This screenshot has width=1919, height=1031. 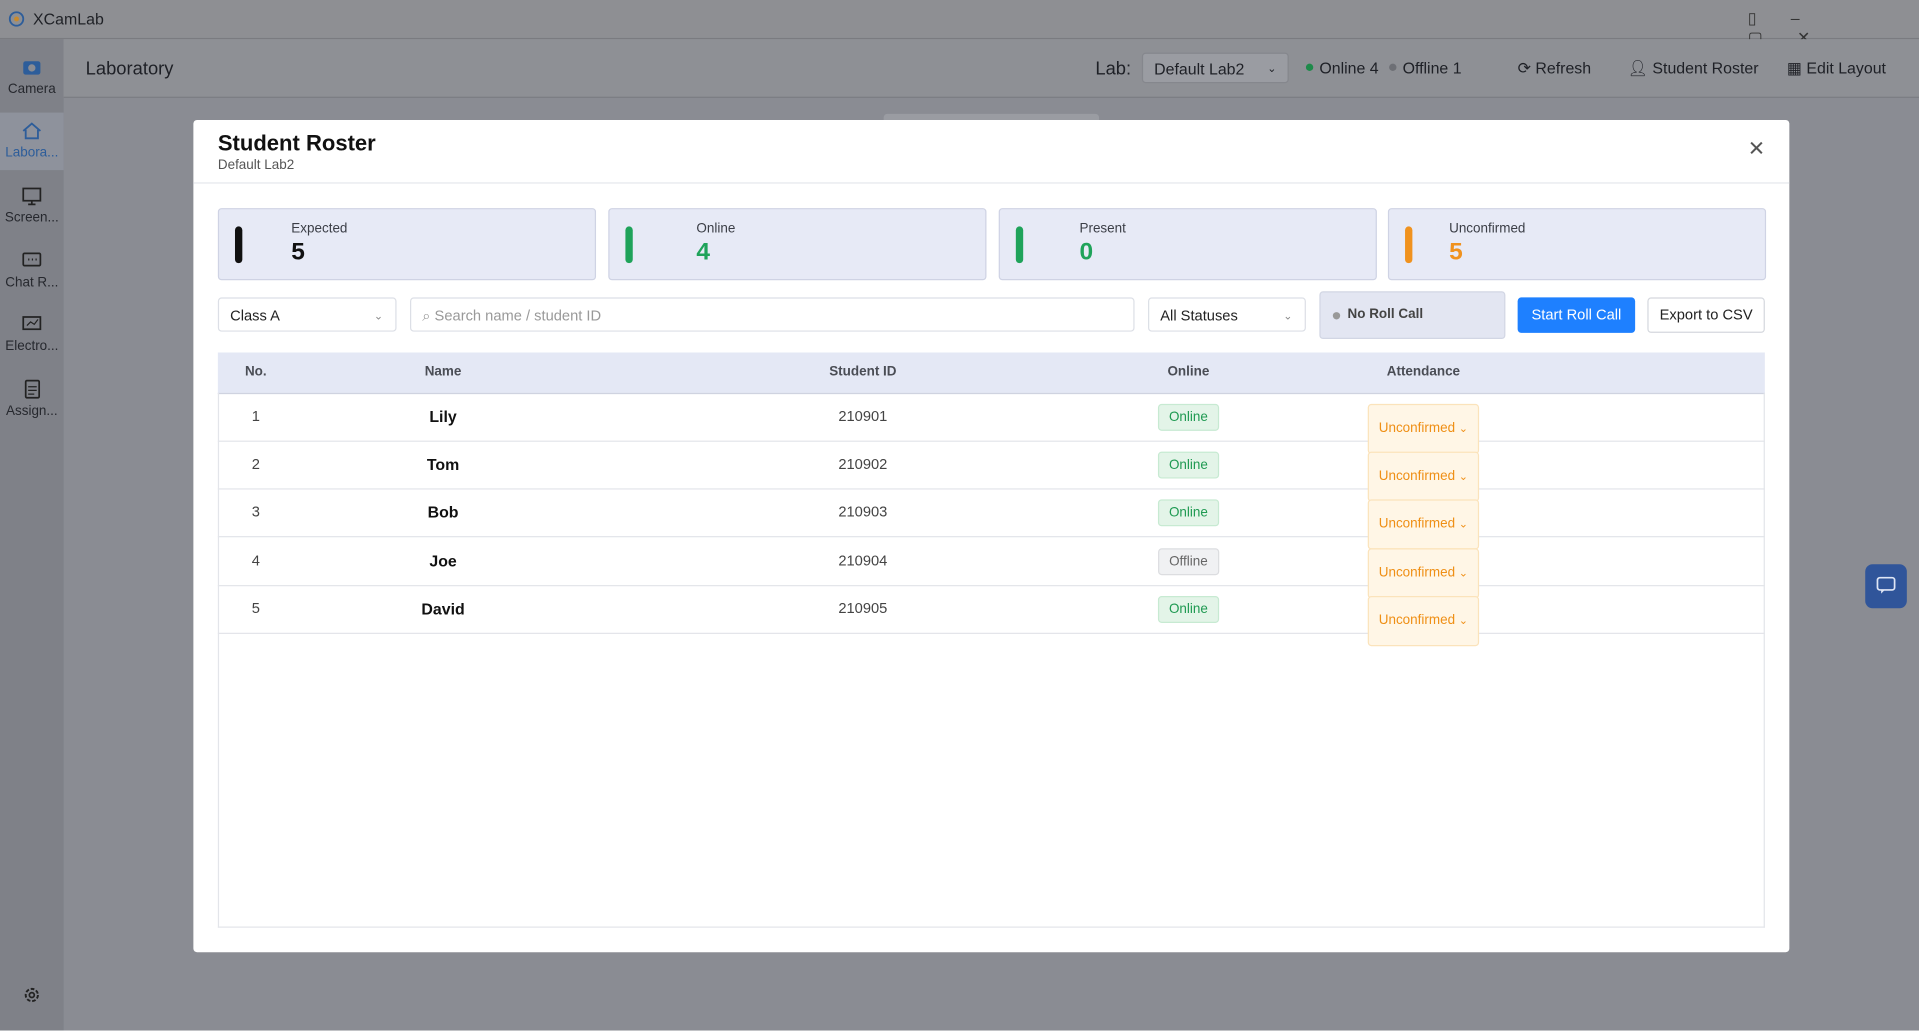 What do you see at coordinates (863, 608) in the screenshot?
I see `student-id: 210905` at bounding box center [863, 608].